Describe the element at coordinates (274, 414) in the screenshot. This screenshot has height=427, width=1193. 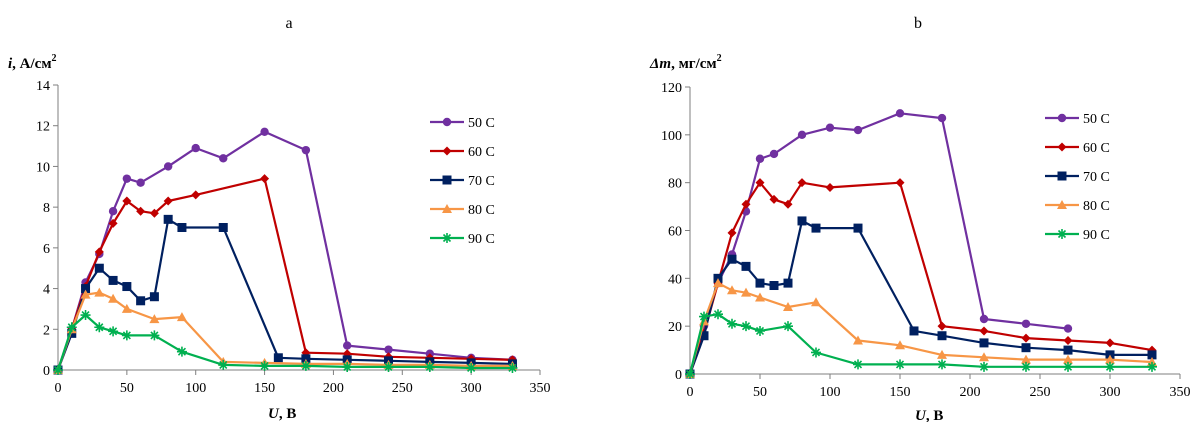
I see `x-axis-title-var: U` at that location.